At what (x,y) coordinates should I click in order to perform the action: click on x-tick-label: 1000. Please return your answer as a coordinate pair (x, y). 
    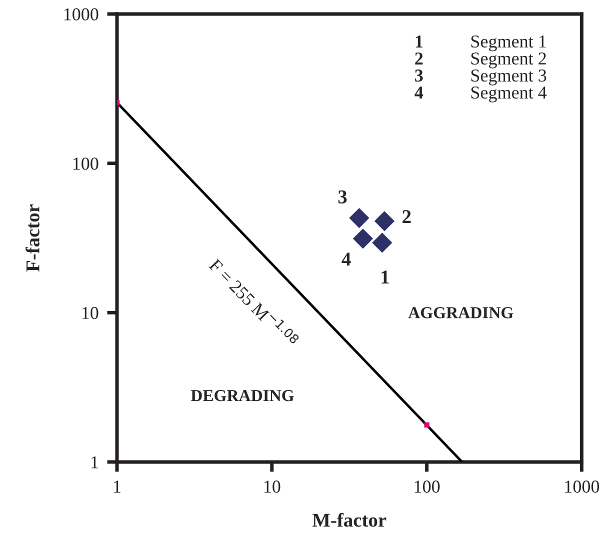
    Looking at the image, I should click on (582, 486).